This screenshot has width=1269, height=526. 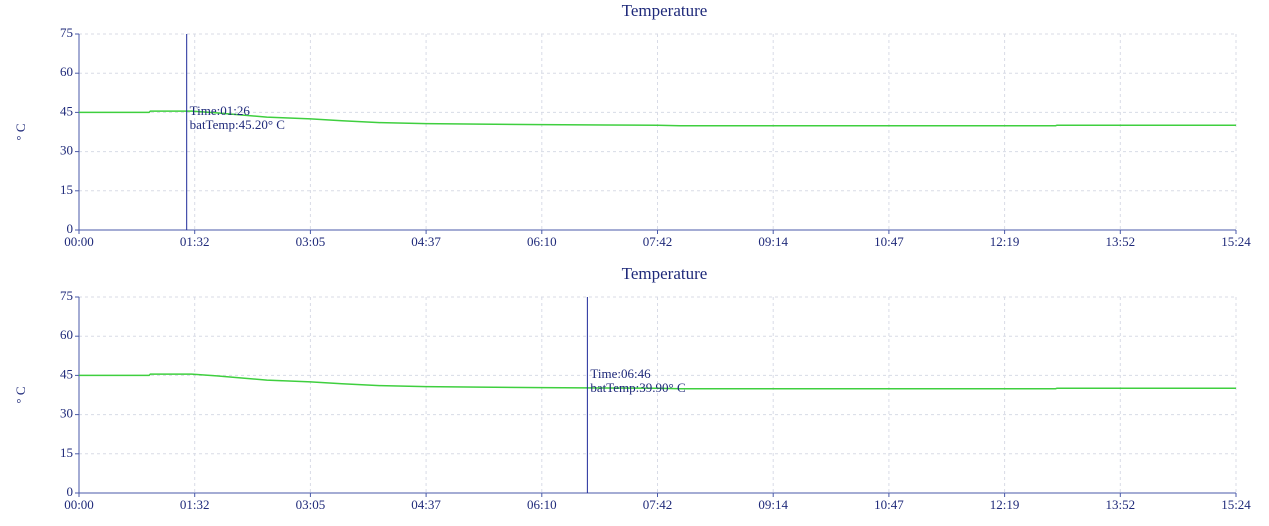 What do you see at coordinates (620, 373) in the screenshot?
I see `cursor-label: Time:06:46` at bounding box center [620, 373].